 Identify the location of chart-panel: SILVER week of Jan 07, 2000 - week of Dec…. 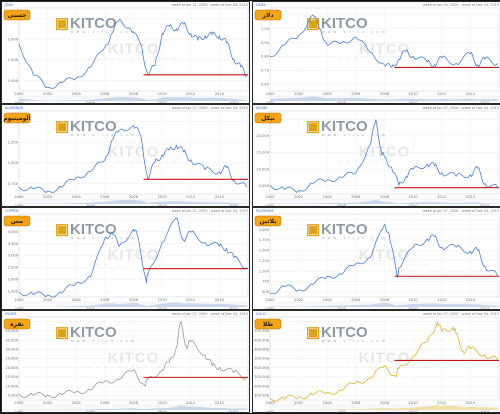
(125, 361).